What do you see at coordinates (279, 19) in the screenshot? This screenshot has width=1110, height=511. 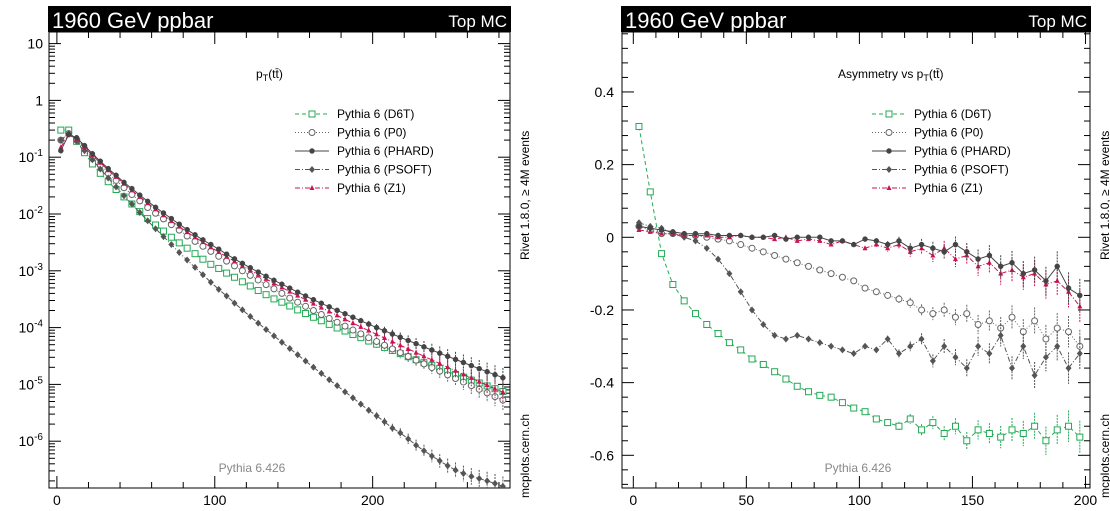 I see `title-banner` at bounding box center [279, 19].